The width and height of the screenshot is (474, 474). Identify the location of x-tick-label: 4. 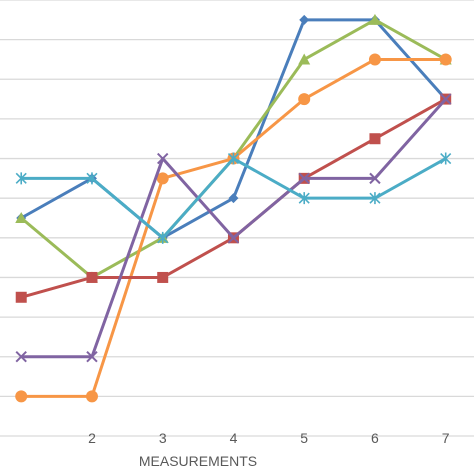
(234, 438).